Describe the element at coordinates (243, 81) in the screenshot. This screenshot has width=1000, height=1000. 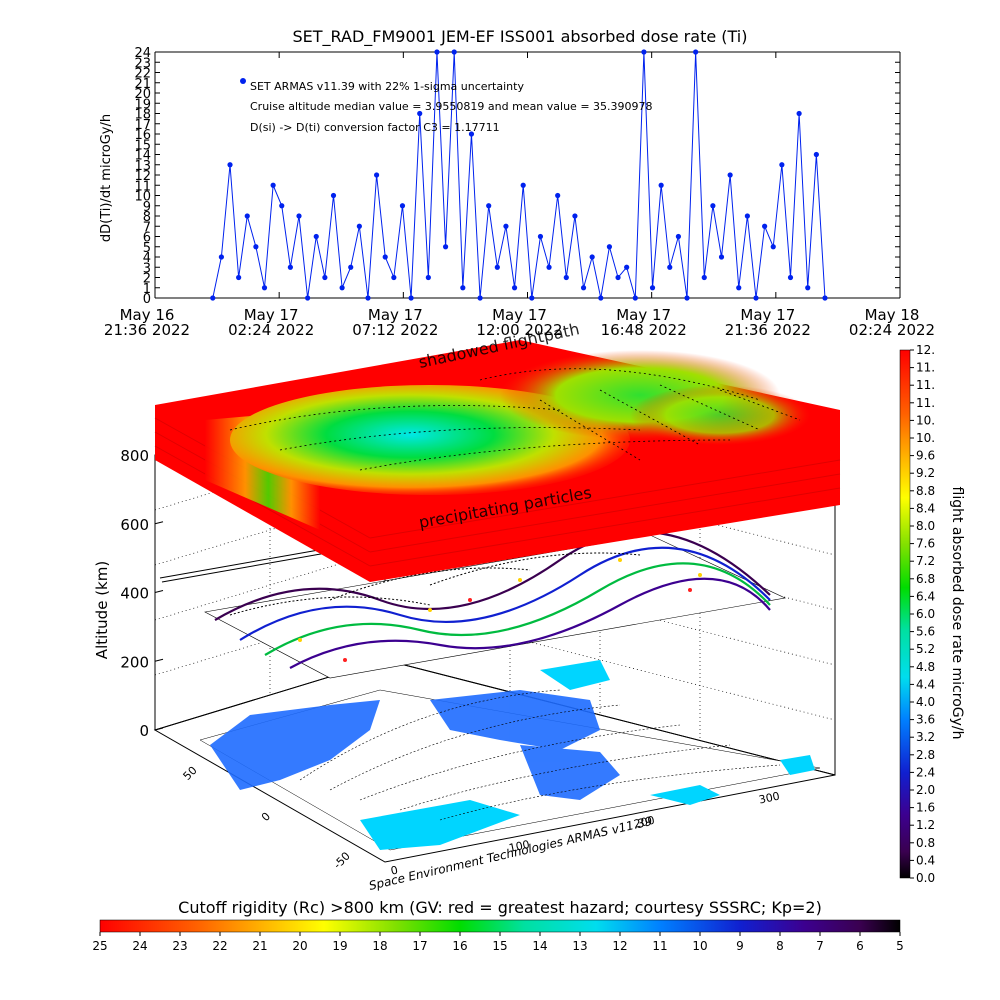
I see `legend-marker` at that location.